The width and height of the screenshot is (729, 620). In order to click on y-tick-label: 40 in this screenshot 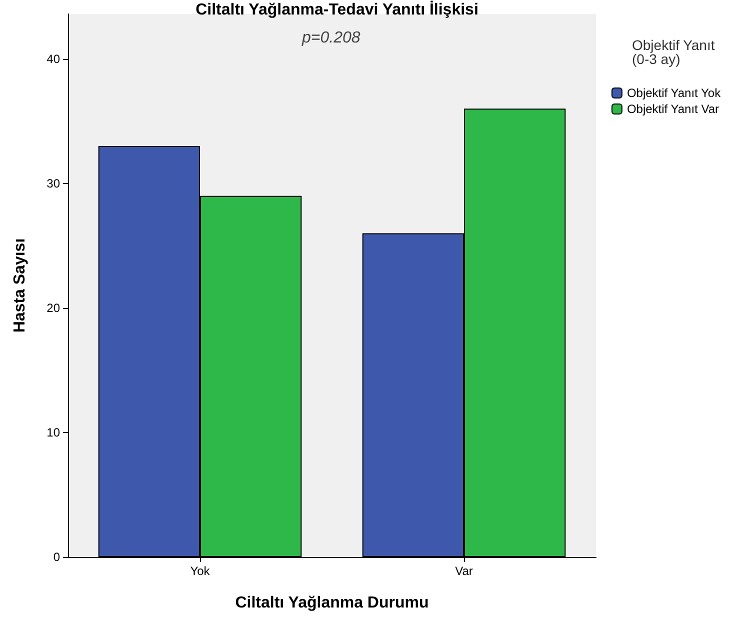, I will do `click(53, 59)`.